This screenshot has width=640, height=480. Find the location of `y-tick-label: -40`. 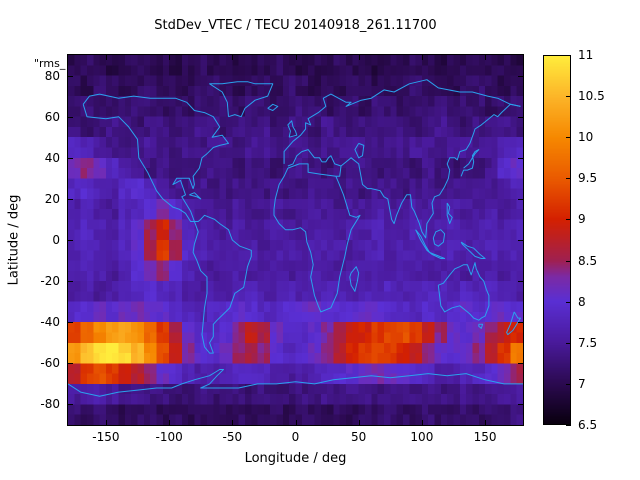

y-tick-label: -40 is located at coordinates (50, 322).